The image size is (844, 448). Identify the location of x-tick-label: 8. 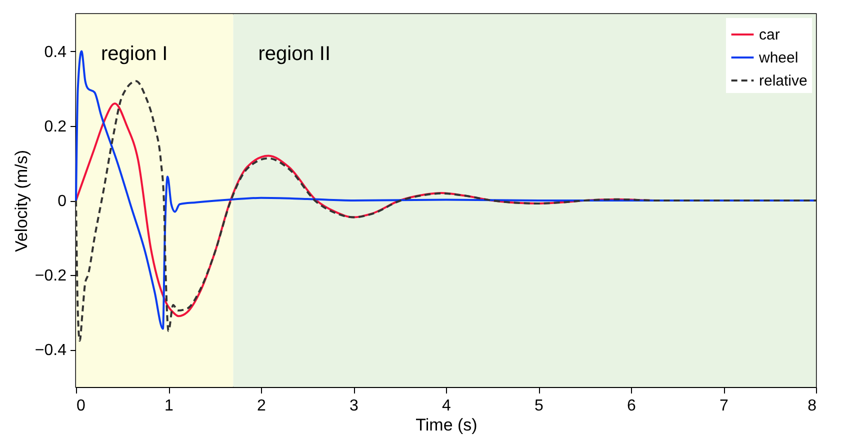
(812, 406).